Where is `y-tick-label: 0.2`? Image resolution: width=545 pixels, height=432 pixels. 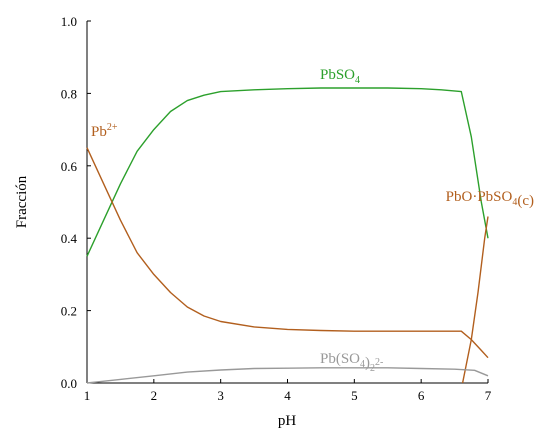
y-tick-label: 0.2 is located at coordinates (69, 311).